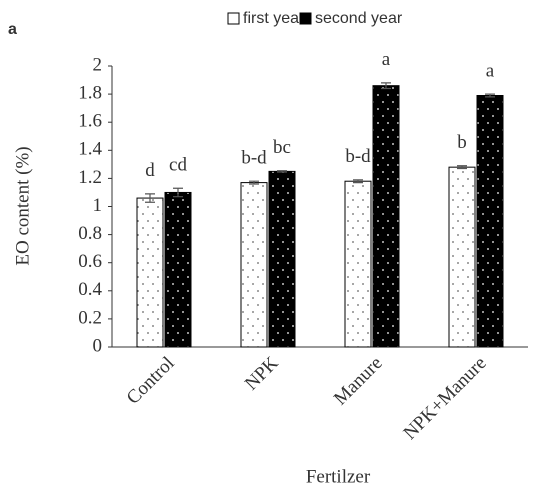  What do you see at coordinates (282, 147) in the screenshot?
I see `significance-letter: bc` at bounding box center [282, 147].